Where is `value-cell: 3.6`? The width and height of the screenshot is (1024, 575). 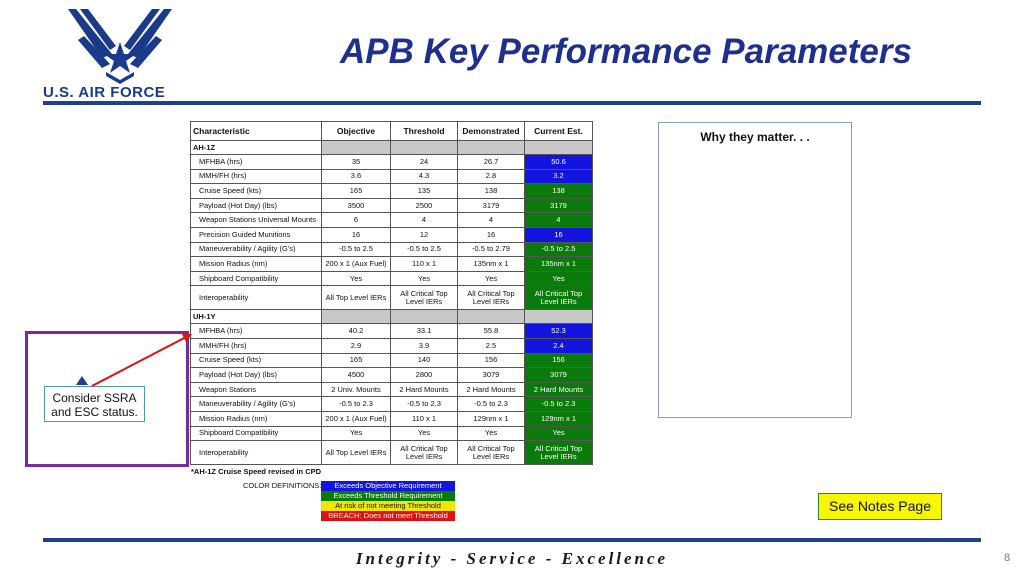 value-cell: 3.6 is located at coordinates (356, 176).